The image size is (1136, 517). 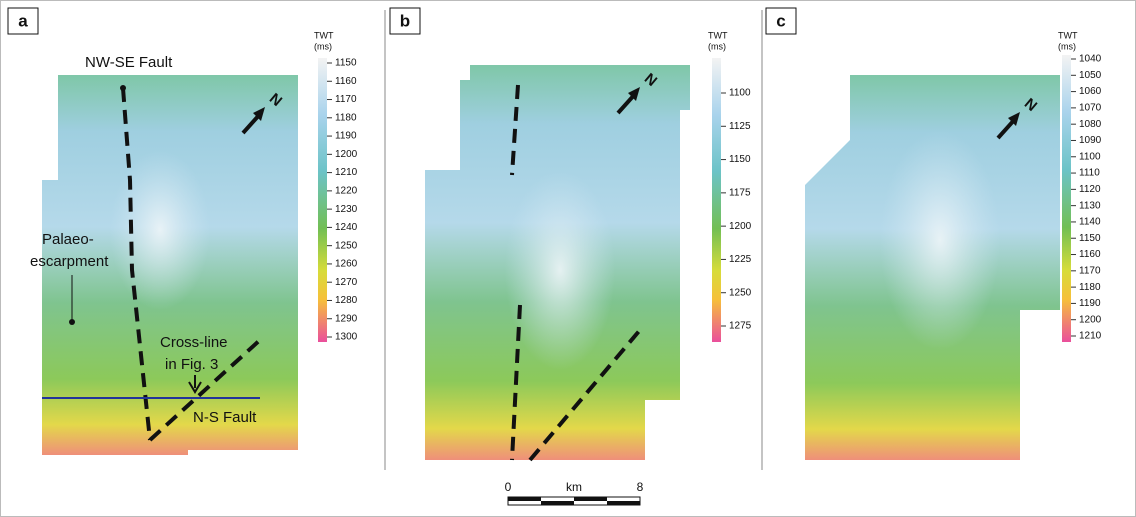 What do you see at coordinates (195, 384) in the screenshot?
I see `pointer` at bounding box center [195, 384].